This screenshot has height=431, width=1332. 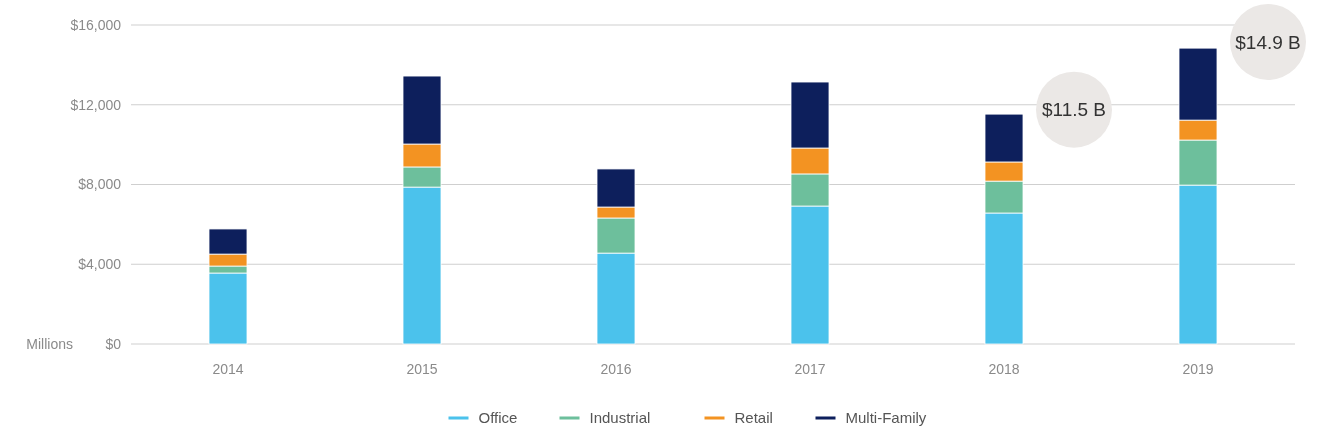 I want to click on annotation: $11.5 B, so click(x=1074, y=110).